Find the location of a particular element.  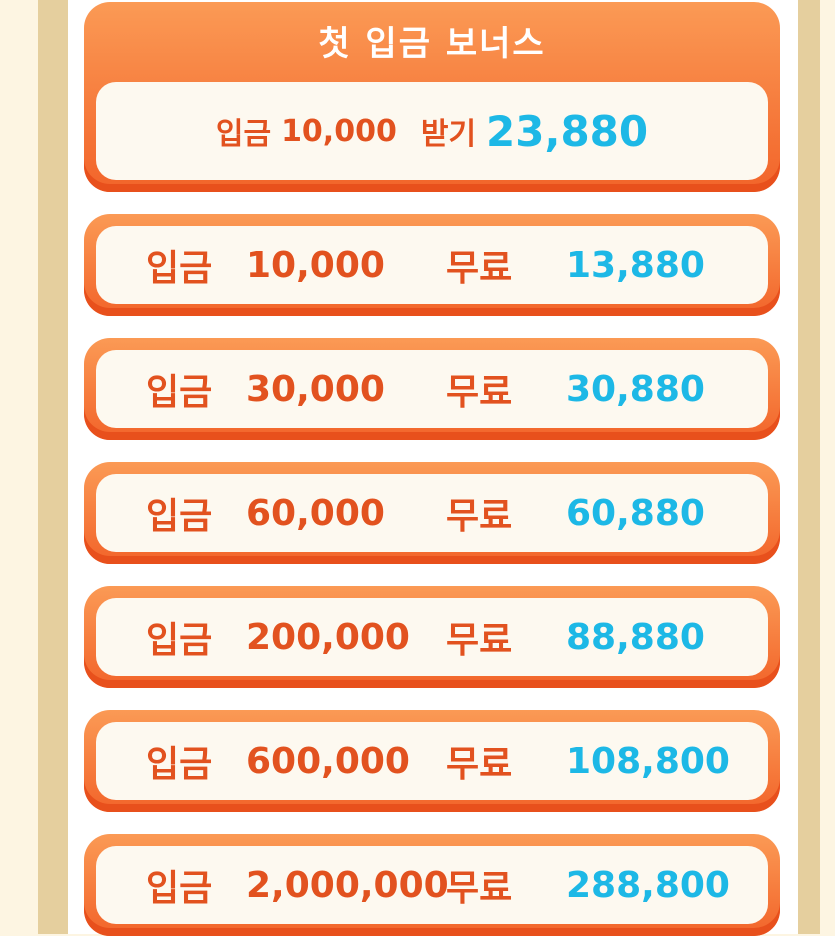

bonus-amount: 88,880 is located at coordinates (635, 637).